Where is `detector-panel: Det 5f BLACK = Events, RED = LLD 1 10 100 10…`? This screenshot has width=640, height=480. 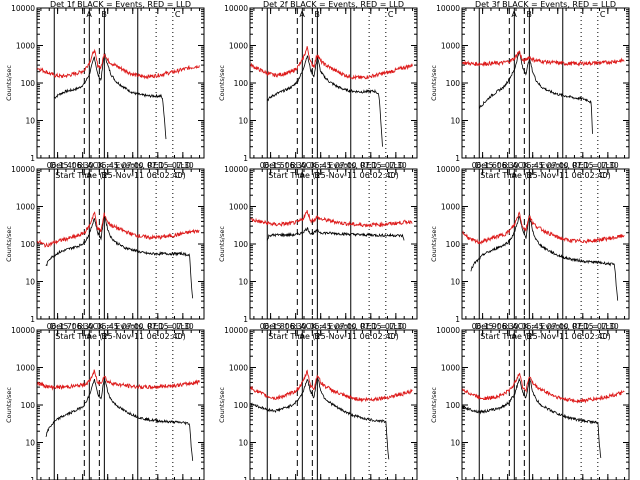
detector-panel: Det 5f BLACK = Events, RED = LLD 1 10 100 10… is located at coordinates (318, 251).